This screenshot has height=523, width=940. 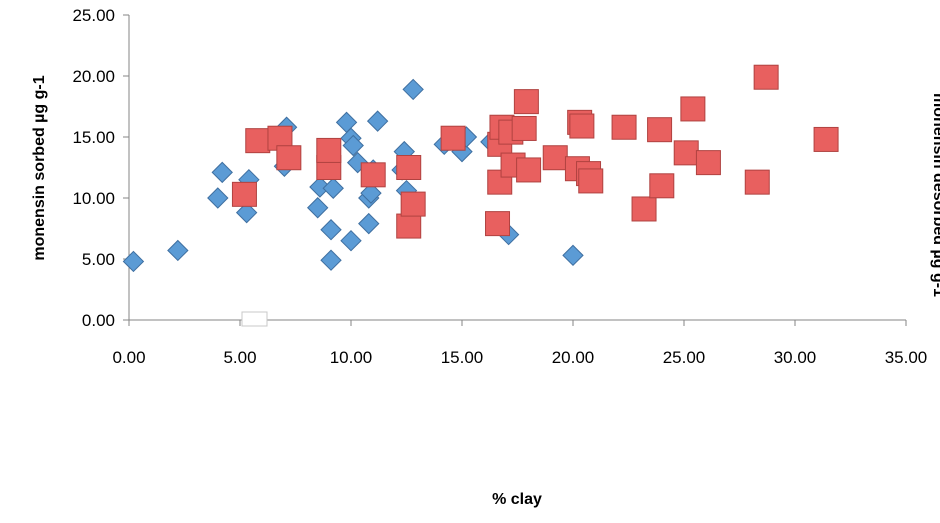 What do you see at coordinates (93, 137) in the screenshot?
I see `y-tick-label: 15.00` at bounding box center [93, 137].